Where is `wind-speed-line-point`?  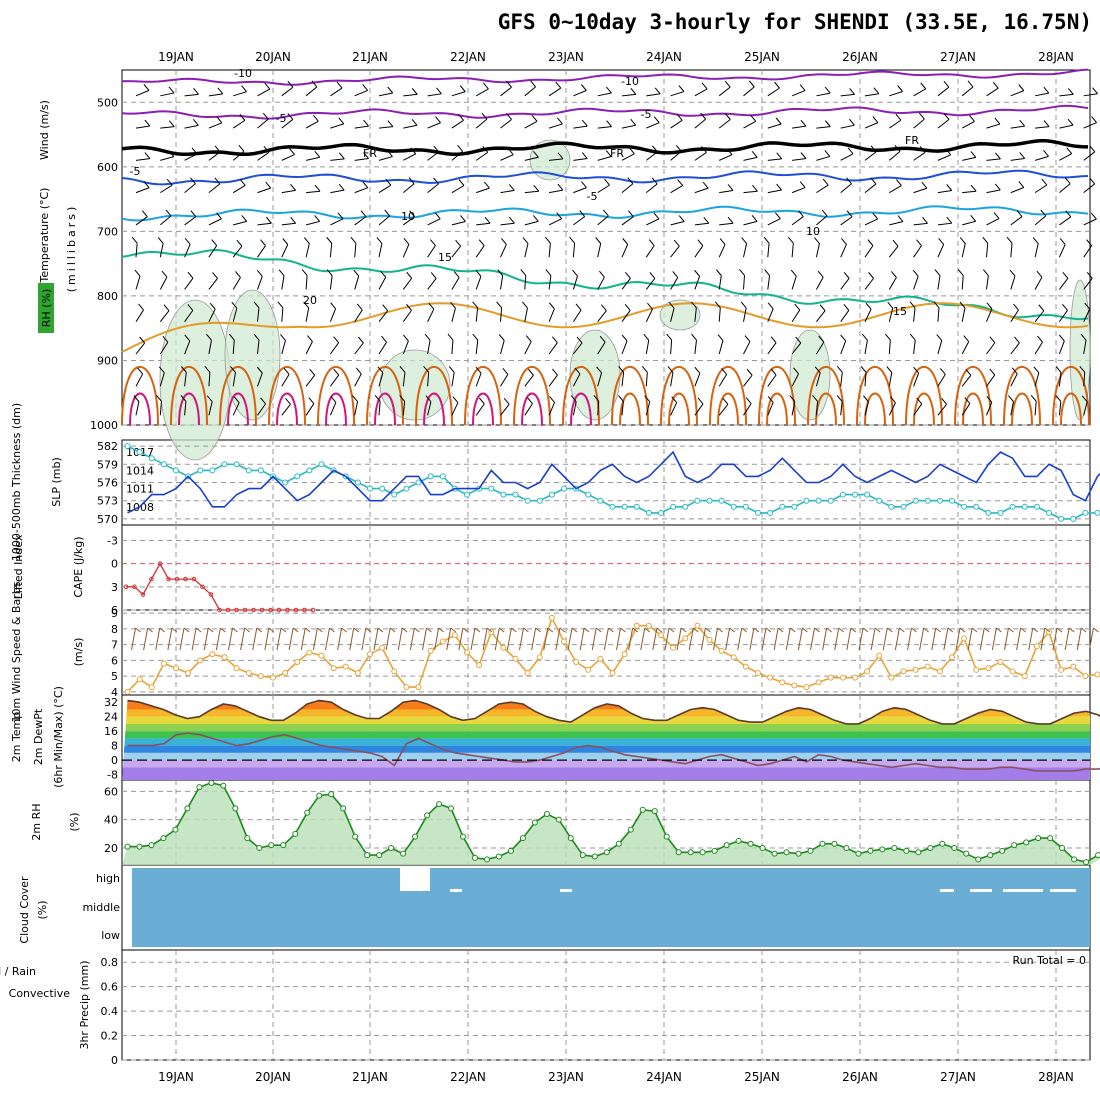
wind-speed-line-point is located at coordinates (782, 682).